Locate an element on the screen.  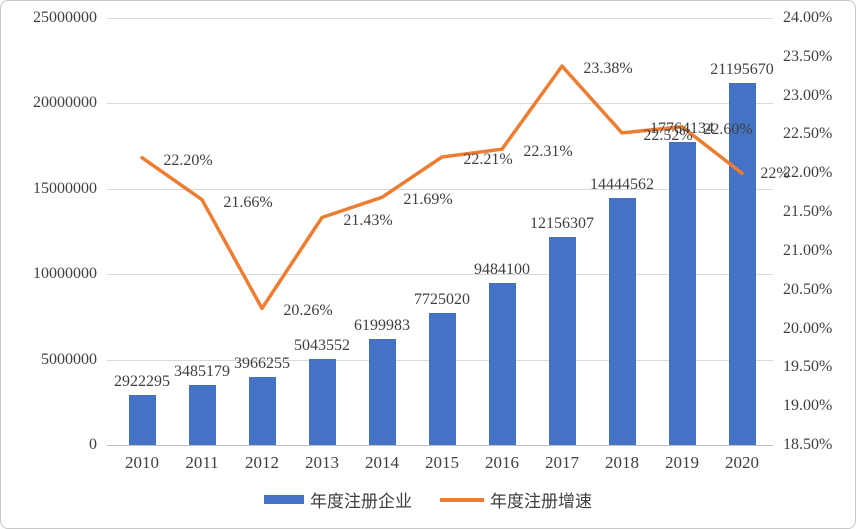
right-axis-tick: 20.00% is located at coordinates (808, 328).